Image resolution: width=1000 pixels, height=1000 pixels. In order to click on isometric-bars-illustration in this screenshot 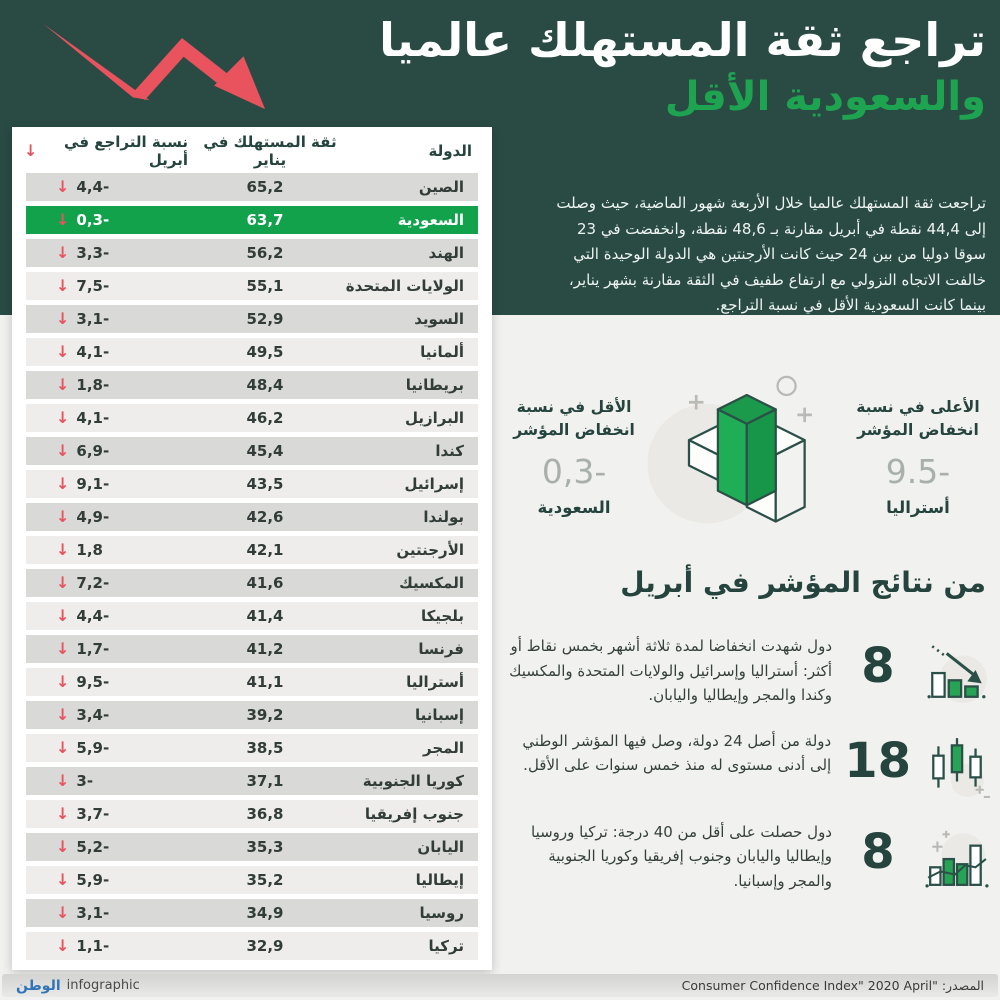, I will do `click(729, 449)`.